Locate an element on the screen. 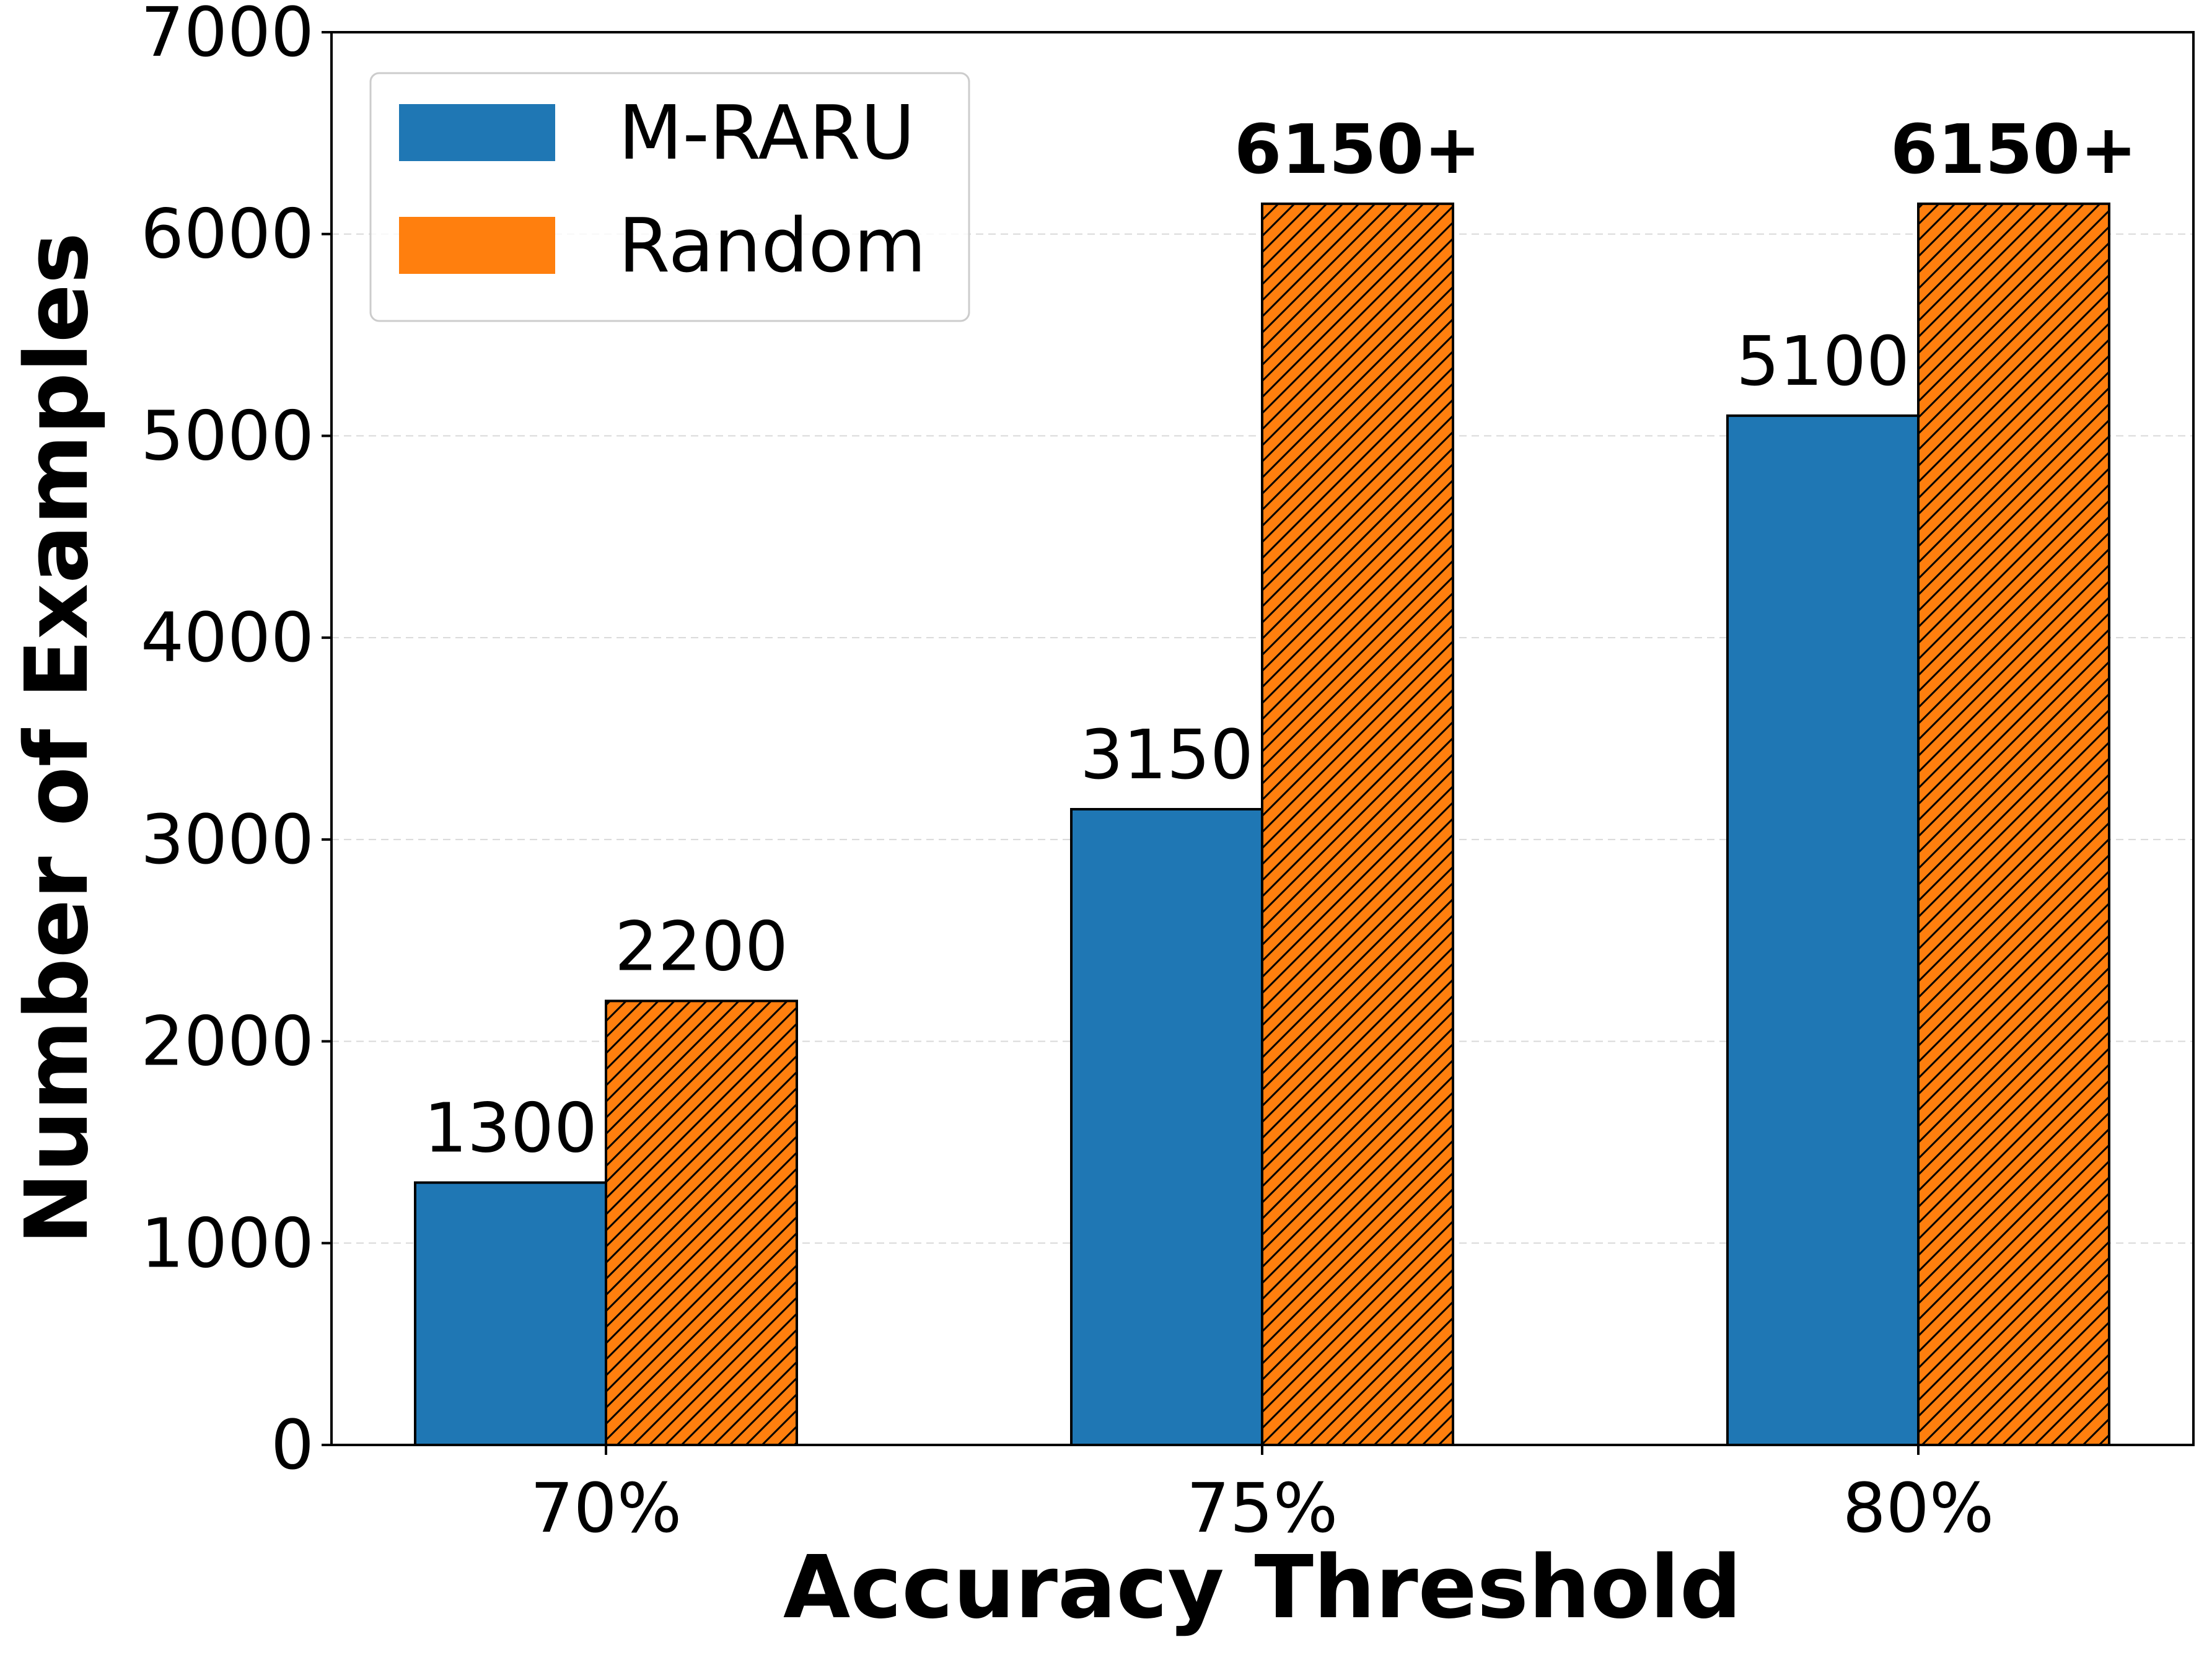 This screenshot has height=1655, width=2212. legend-label: M-RARU is located at coordinates (766, 133).